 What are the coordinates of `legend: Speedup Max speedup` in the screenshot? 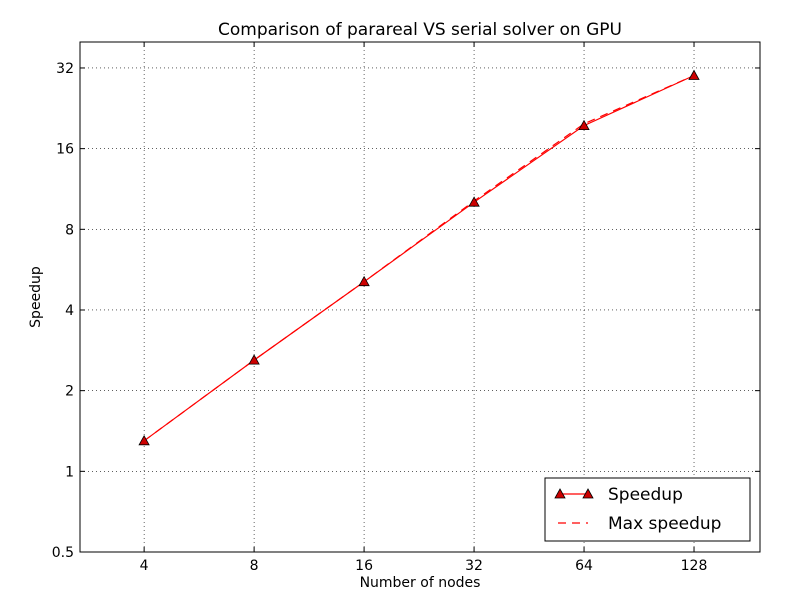 It's located at (647, 509).